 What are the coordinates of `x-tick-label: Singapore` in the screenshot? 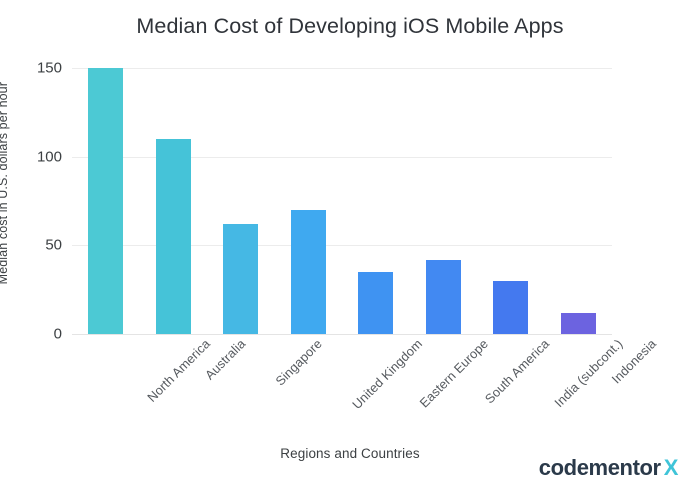 It's located at (298, 362).